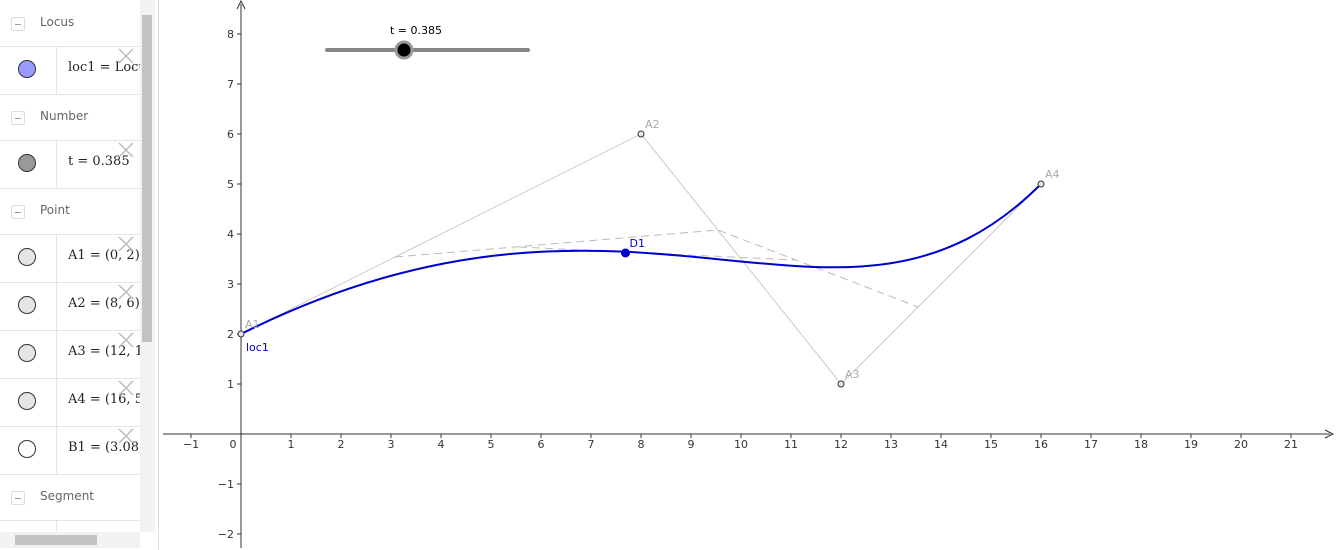  What do you see at coordinates (541, 444) in the screenshot?
I see `x-tick-label: 6` at bounding box center [541, 444].